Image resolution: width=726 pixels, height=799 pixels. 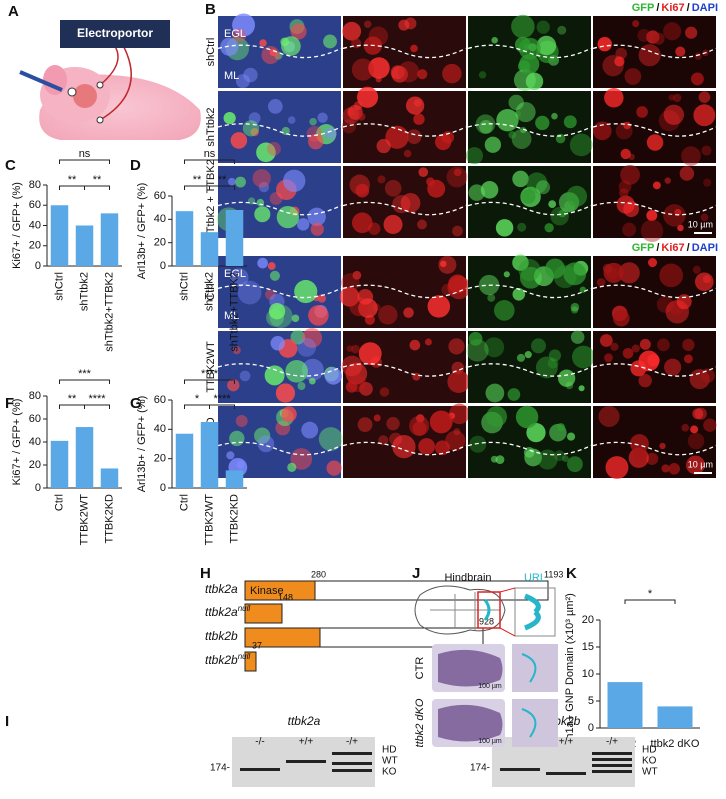 What do you see at coordinates (389, 750) in the screenshot?
I see `band-label: HD` at bounding box center [389, 750].